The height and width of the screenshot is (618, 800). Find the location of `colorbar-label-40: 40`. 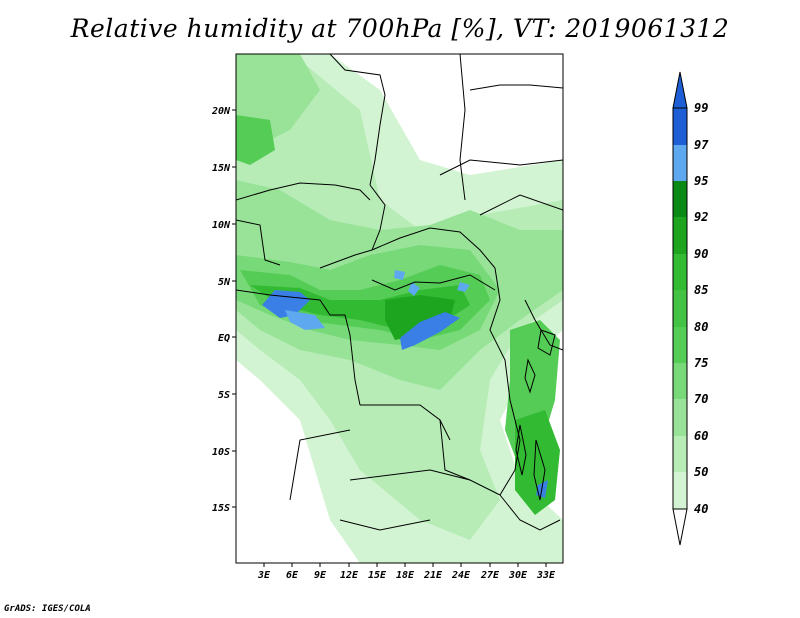

colorbar-label-40: 40 is located at coordinates (701, 509).